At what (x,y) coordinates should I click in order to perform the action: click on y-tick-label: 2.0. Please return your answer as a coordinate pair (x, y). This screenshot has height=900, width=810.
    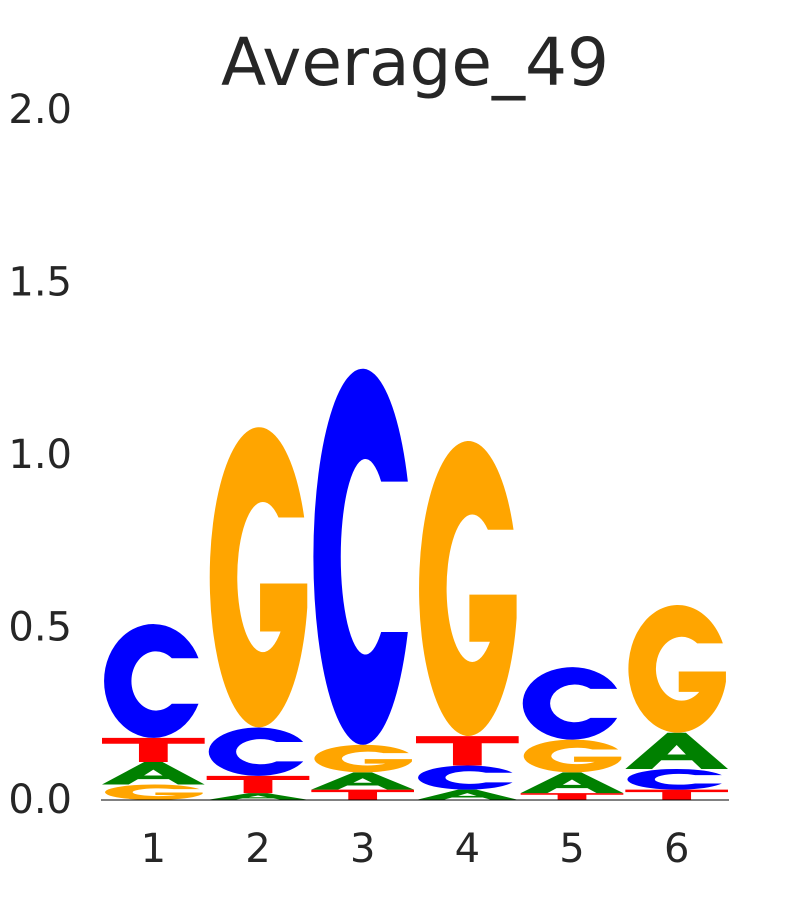
    Looking at the image, I should click on (40, 110).